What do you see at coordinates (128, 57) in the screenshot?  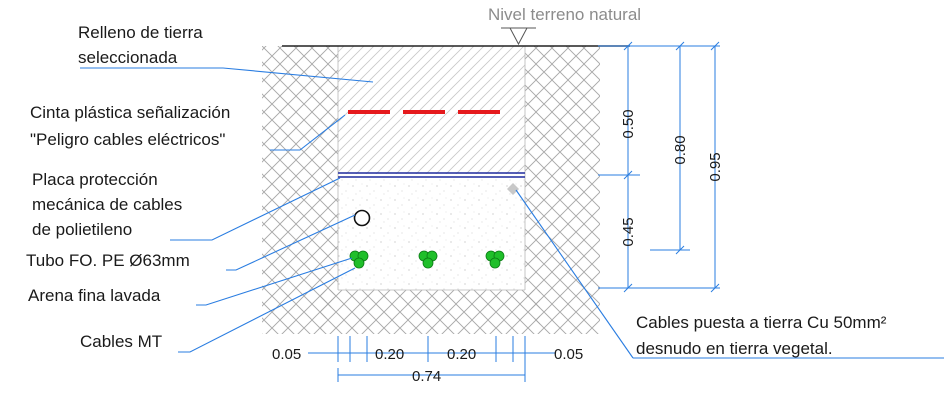 I see `fill-label-line2: seleccionada` at bounding box center [128, 57].